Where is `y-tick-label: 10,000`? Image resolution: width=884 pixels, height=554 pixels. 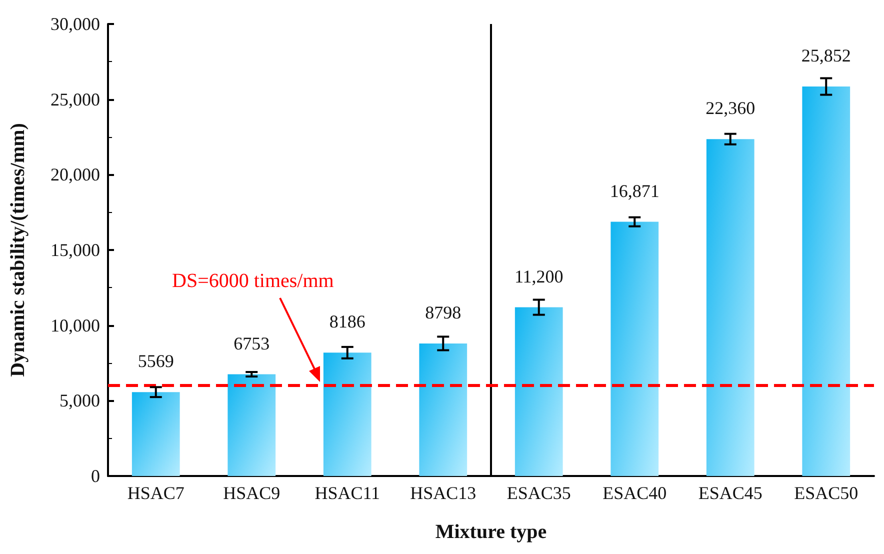 y-tick-label: 10,000 is located at coordinates (75, 325).